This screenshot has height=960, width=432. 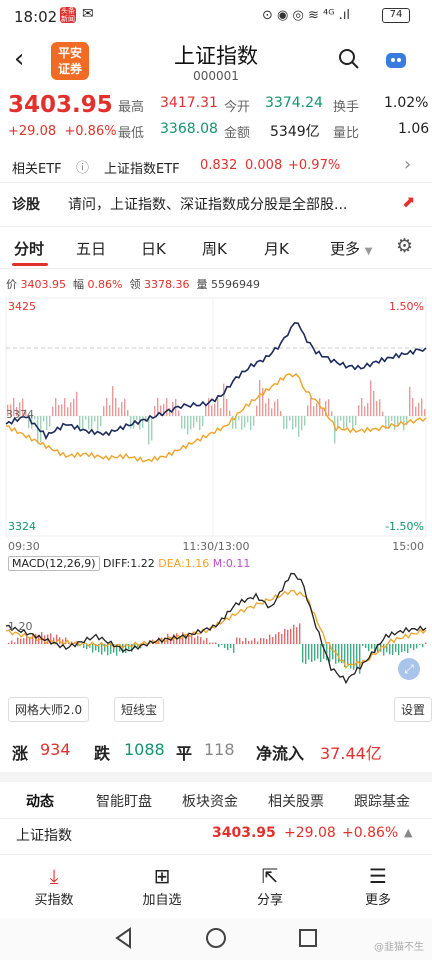 I want to click on nav-recents-icon, so click(x=308, y=938).